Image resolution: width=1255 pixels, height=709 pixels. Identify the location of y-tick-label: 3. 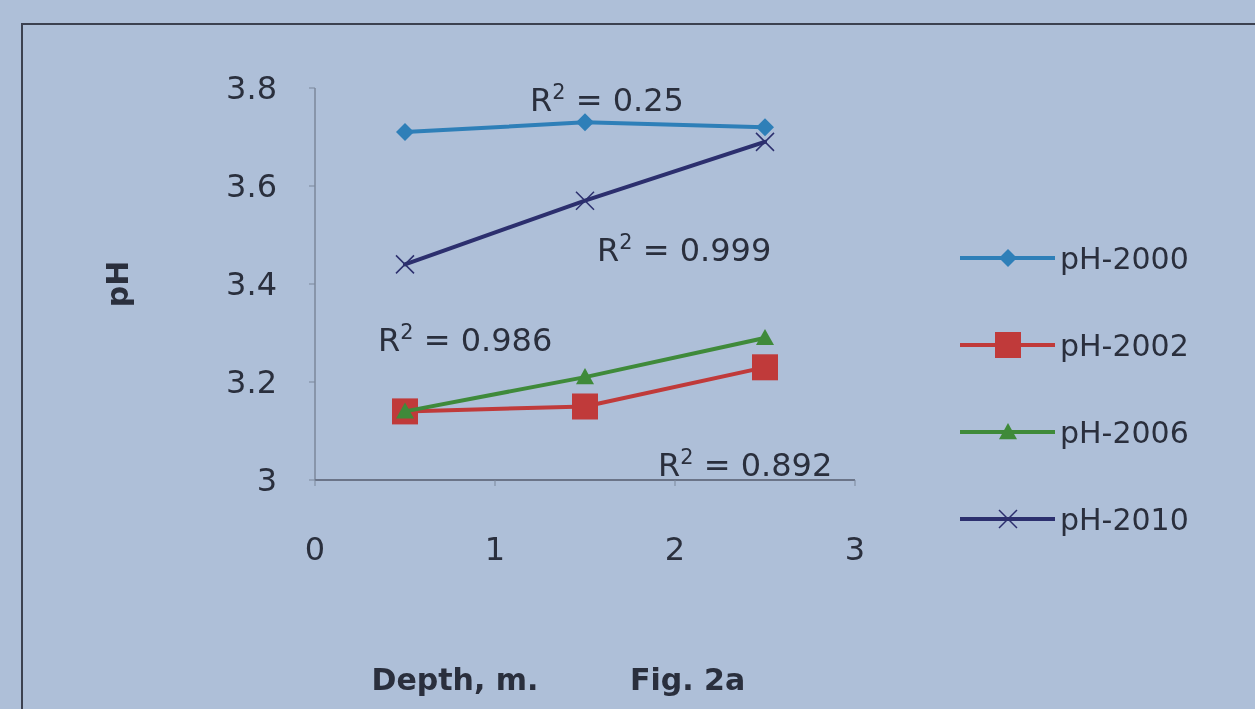
(266, 480).